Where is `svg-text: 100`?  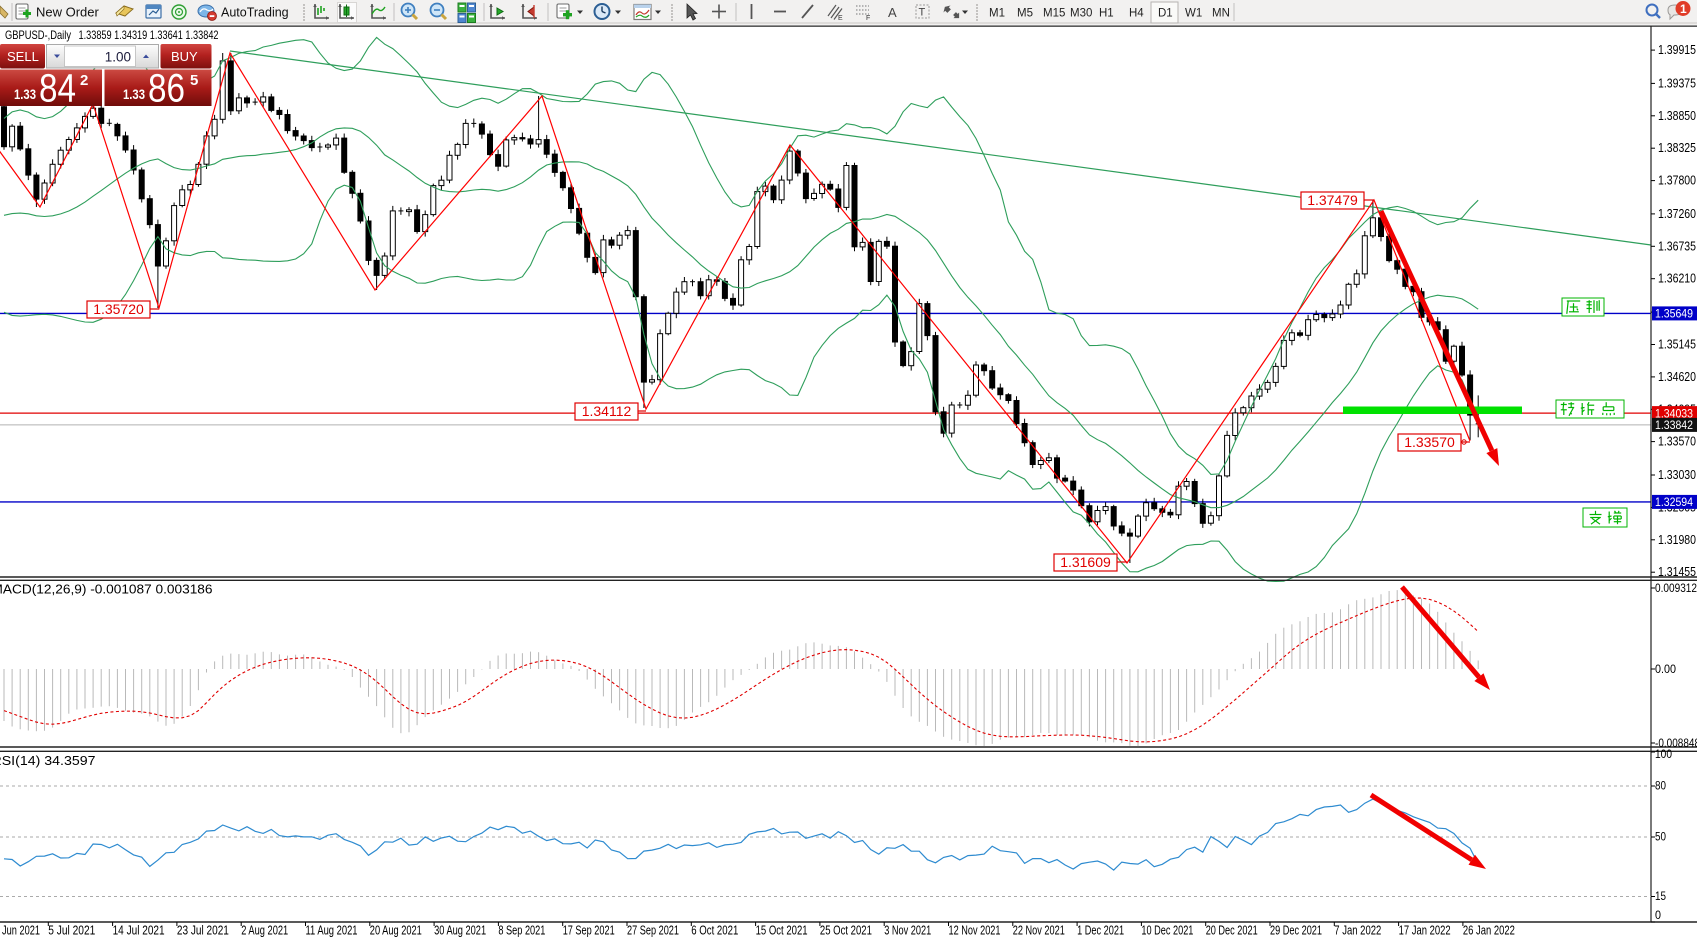 svg-text: 100 is located at coordinates (1663, 754).